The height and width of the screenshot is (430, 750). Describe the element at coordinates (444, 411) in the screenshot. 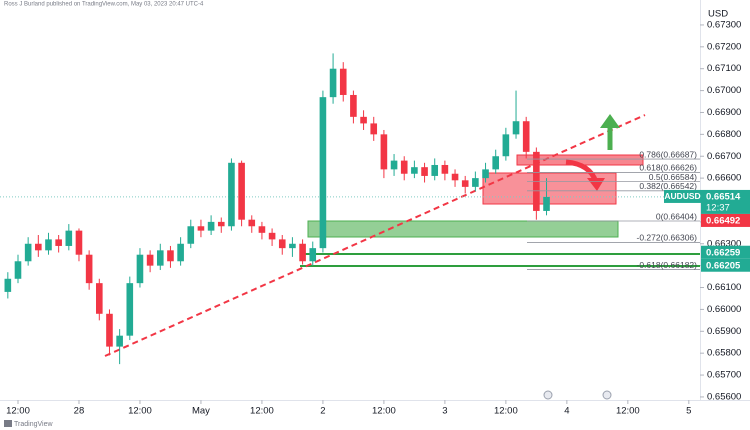

I see `x-tick-label: 3` at that location.